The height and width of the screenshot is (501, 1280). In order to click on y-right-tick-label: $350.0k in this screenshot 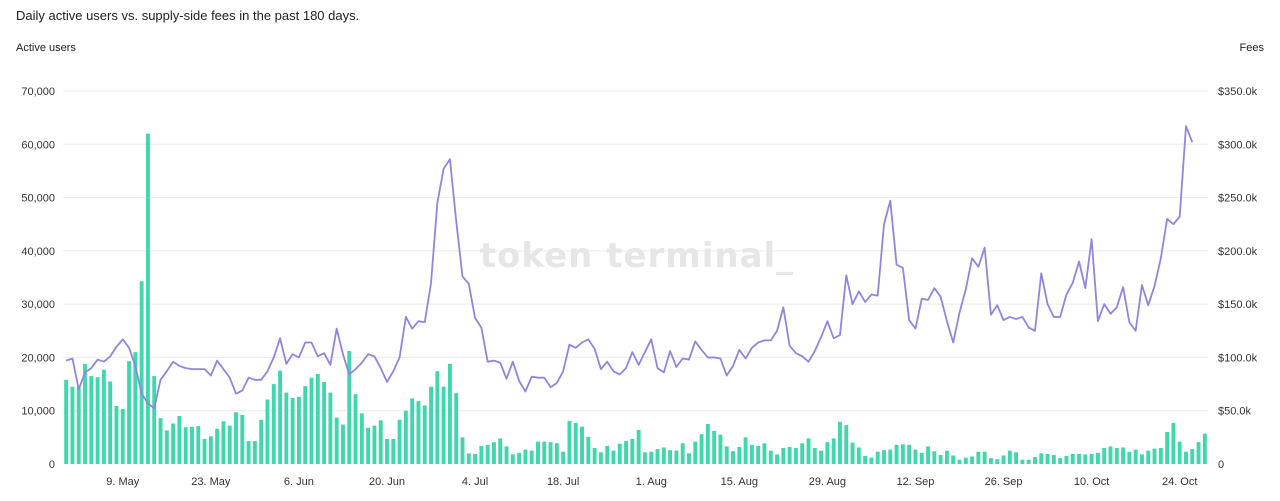, I will do `click(1238, 92)`.